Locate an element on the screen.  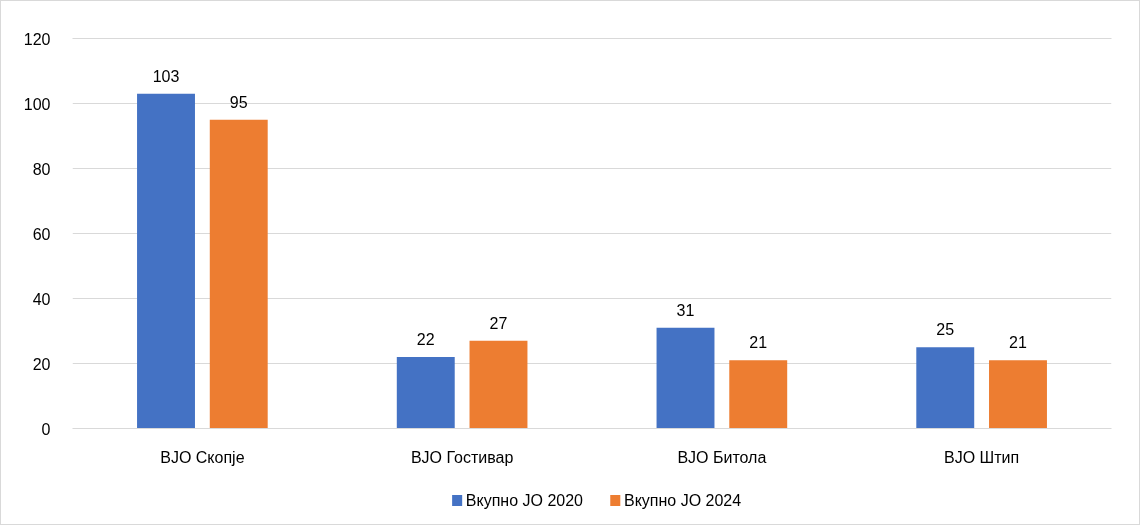
data-label: 103 is located at coordinates (166, 76).